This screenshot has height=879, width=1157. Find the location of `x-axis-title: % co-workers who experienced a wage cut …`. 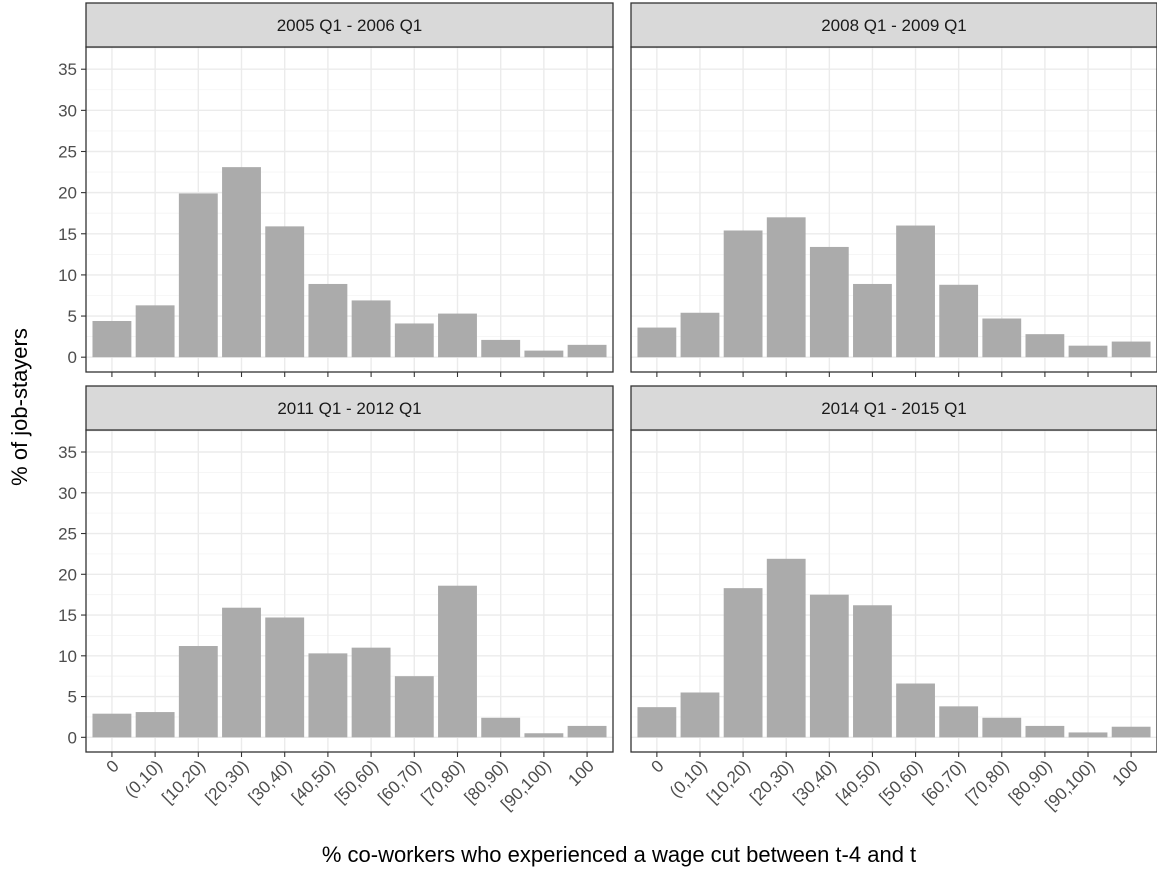

x-axis-title: % co-workers who experienced a wage cut … is located at coordinates (619, 854).